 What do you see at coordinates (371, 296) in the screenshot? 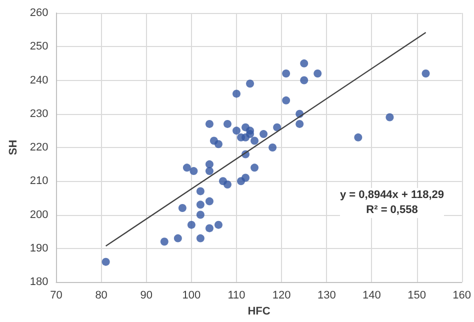
I see `x-tick-label: 140` at bounding box center [371, 296].